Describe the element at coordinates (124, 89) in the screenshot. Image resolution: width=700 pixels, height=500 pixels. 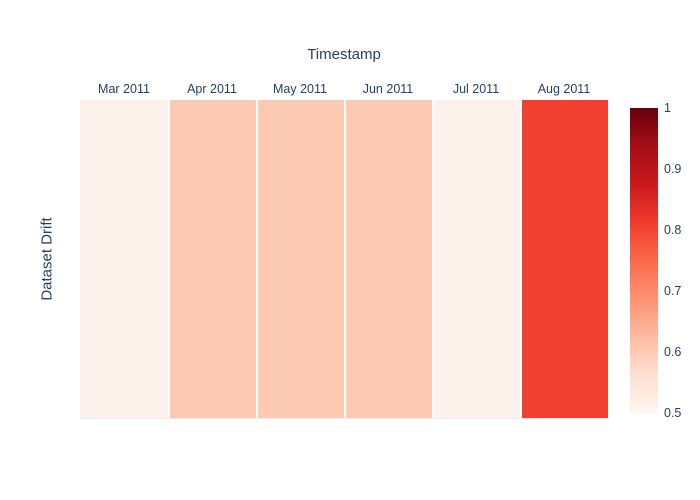
I see `x-tick-label: Mar 2011` at that location.